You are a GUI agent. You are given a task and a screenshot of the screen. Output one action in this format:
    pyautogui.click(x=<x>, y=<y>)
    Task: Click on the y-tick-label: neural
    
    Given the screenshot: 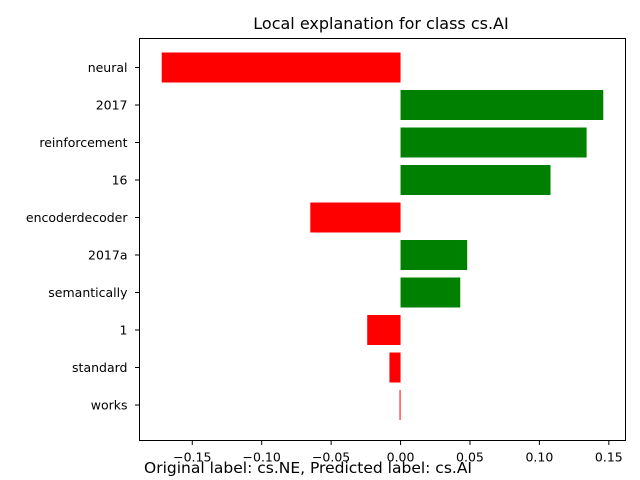 What is the action you would take?
    pyautogui.click(x=108, y=67)
    